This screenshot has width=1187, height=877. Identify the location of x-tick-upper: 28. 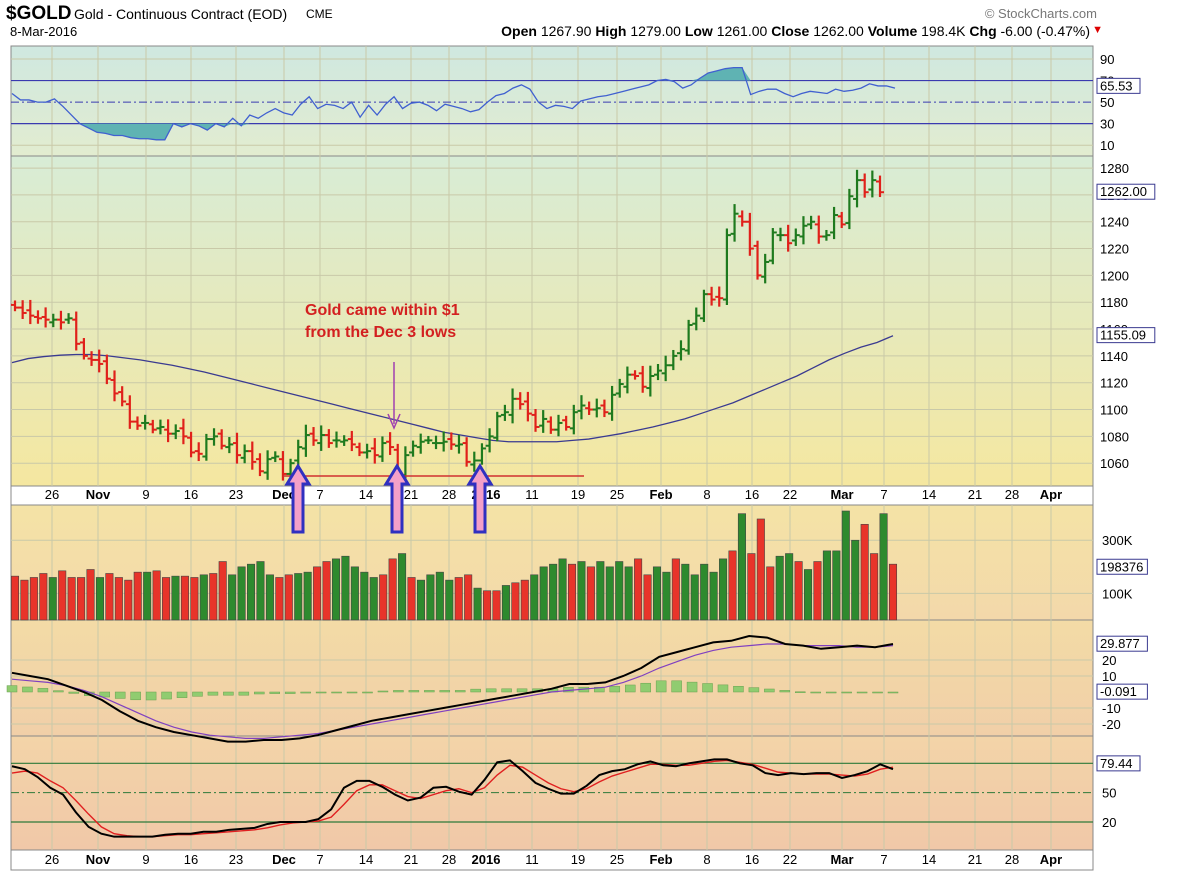
(449, 494).